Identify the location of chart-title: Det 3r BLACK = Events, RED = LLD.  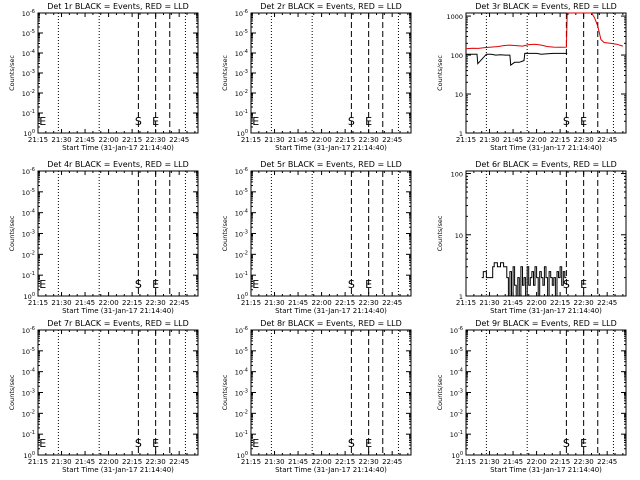
(546, 6).